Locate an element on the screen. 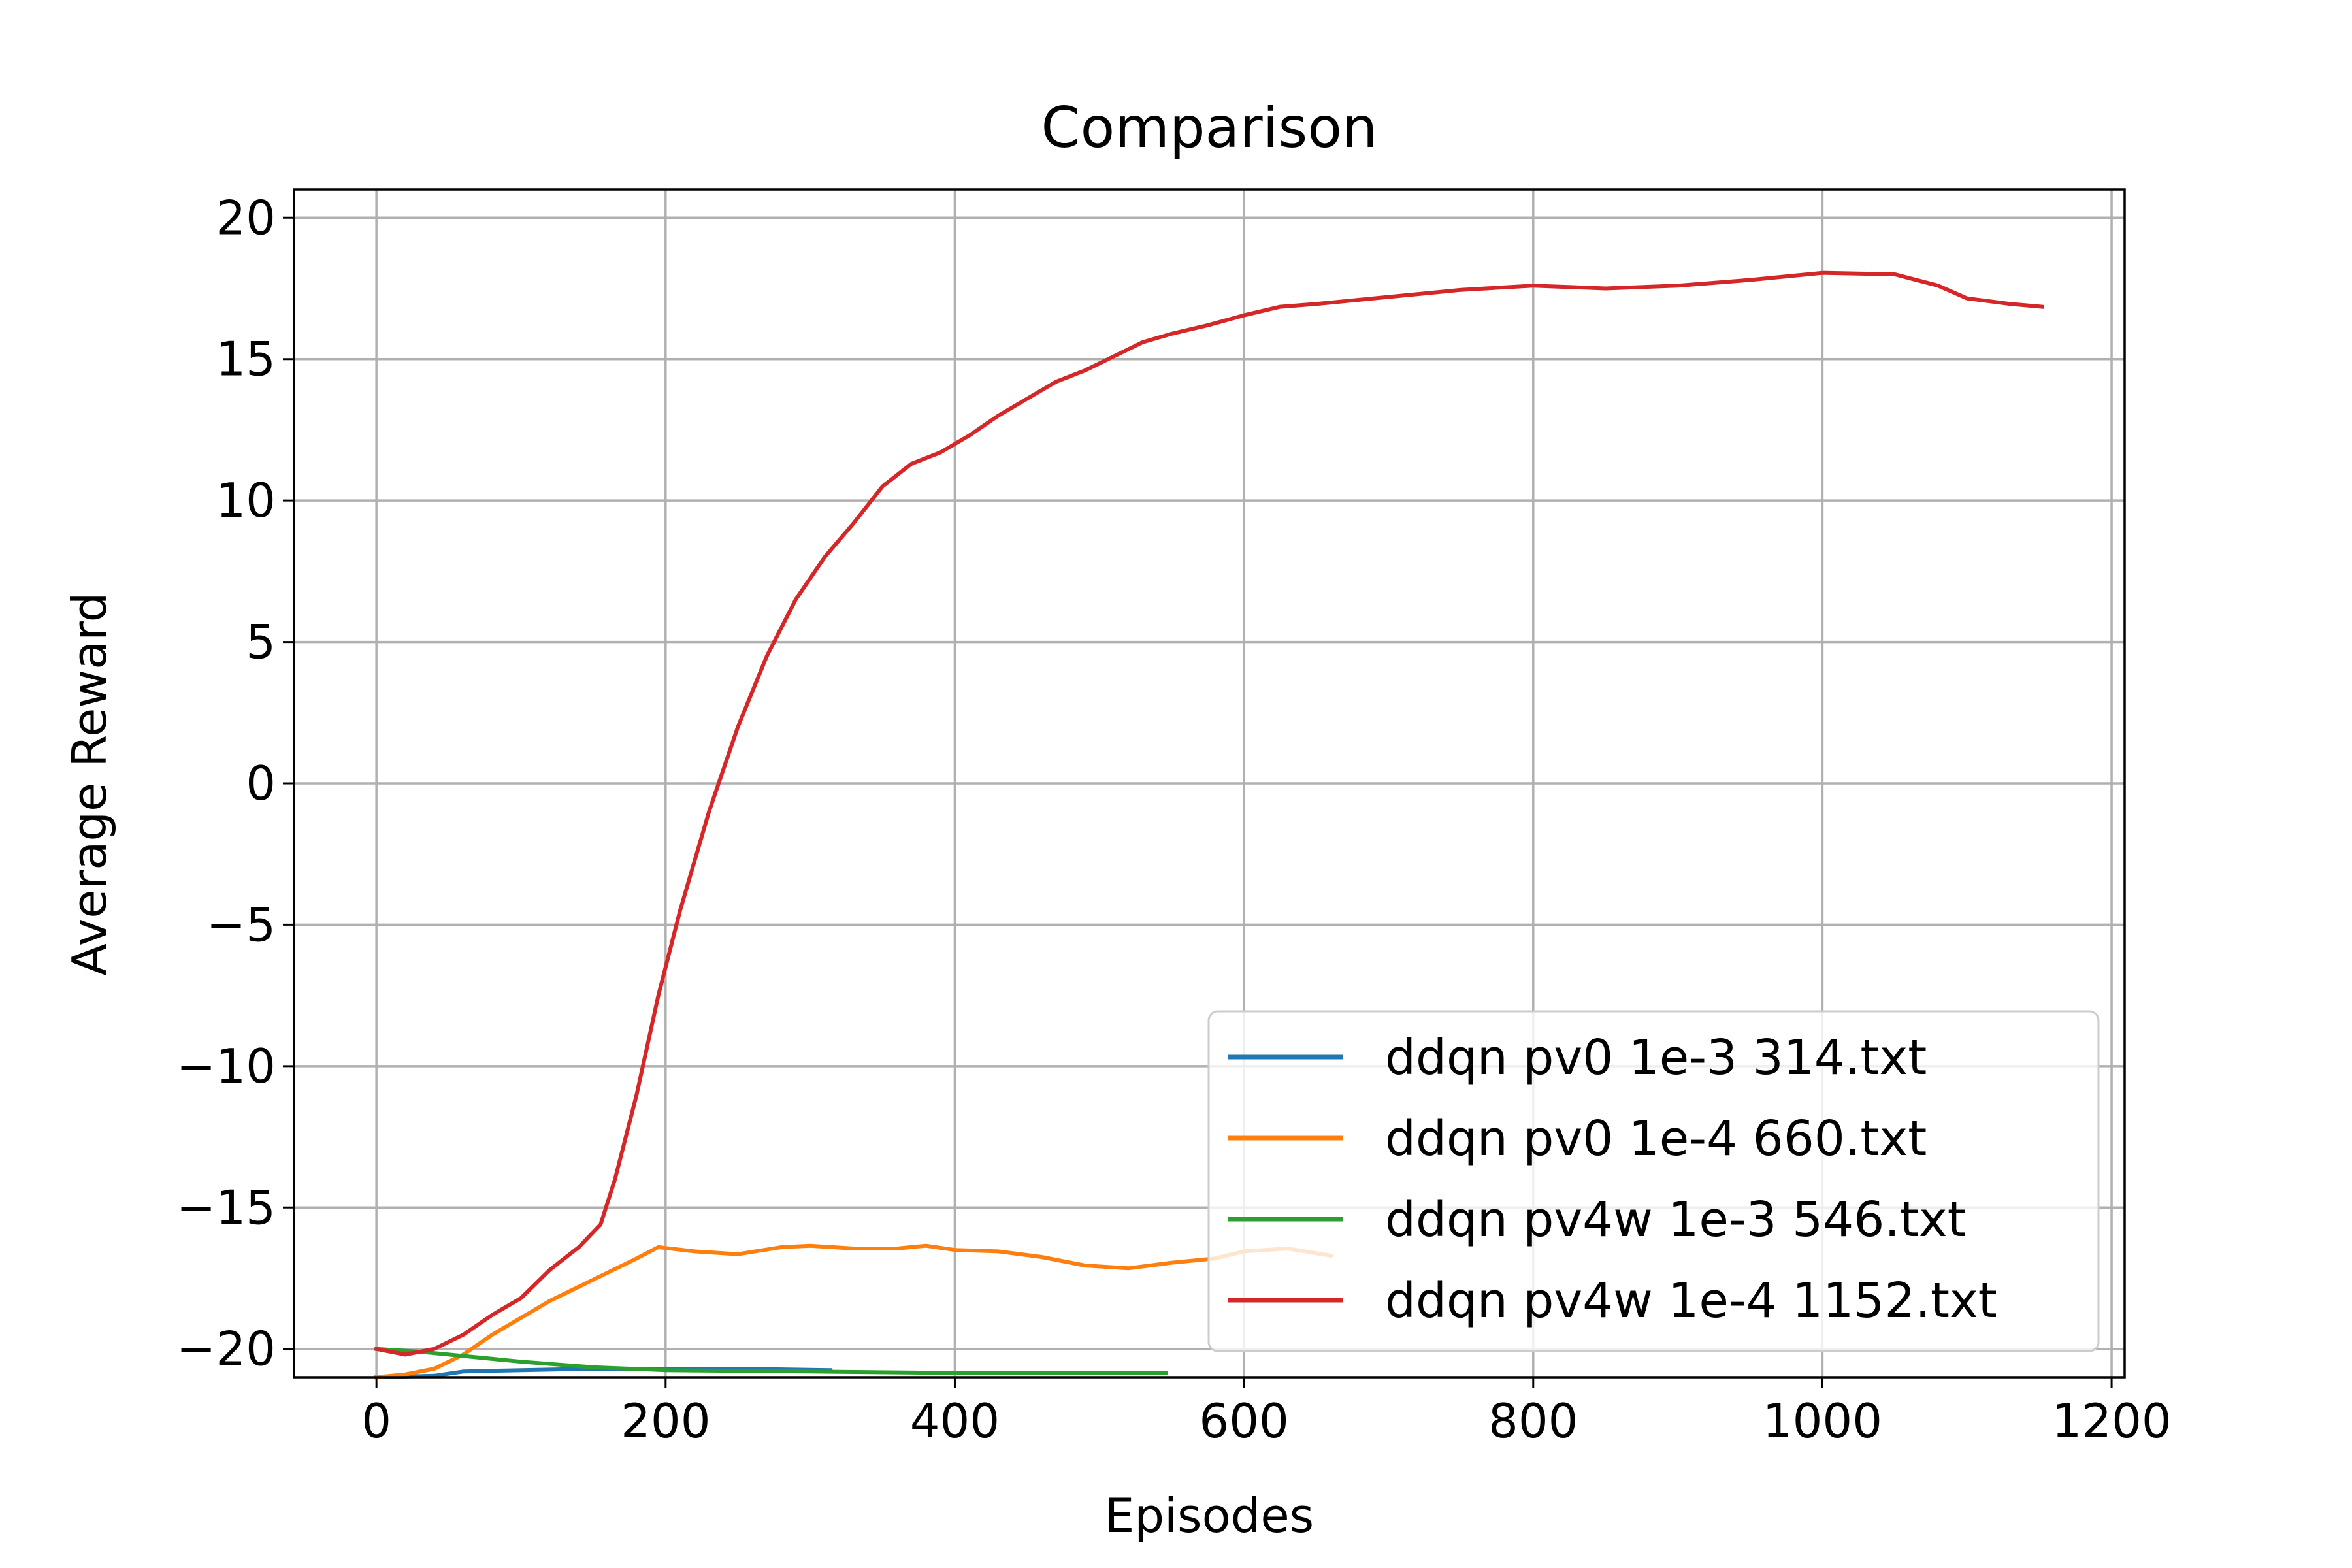 This screenshot has width=2352, height=1568. legend-box is located at coordinates (1653, 1181).